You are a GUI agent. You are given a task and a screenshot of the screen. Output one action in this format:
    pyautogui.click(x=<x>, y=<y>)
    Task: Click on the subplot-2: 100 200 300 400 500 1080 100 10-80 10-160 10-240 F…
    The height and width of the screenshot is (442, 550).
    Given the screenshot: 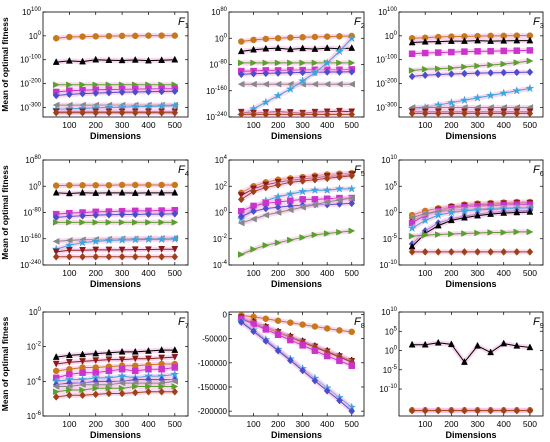 What is the action you would take?
    pyautogui.click(x=285, y=74)
    